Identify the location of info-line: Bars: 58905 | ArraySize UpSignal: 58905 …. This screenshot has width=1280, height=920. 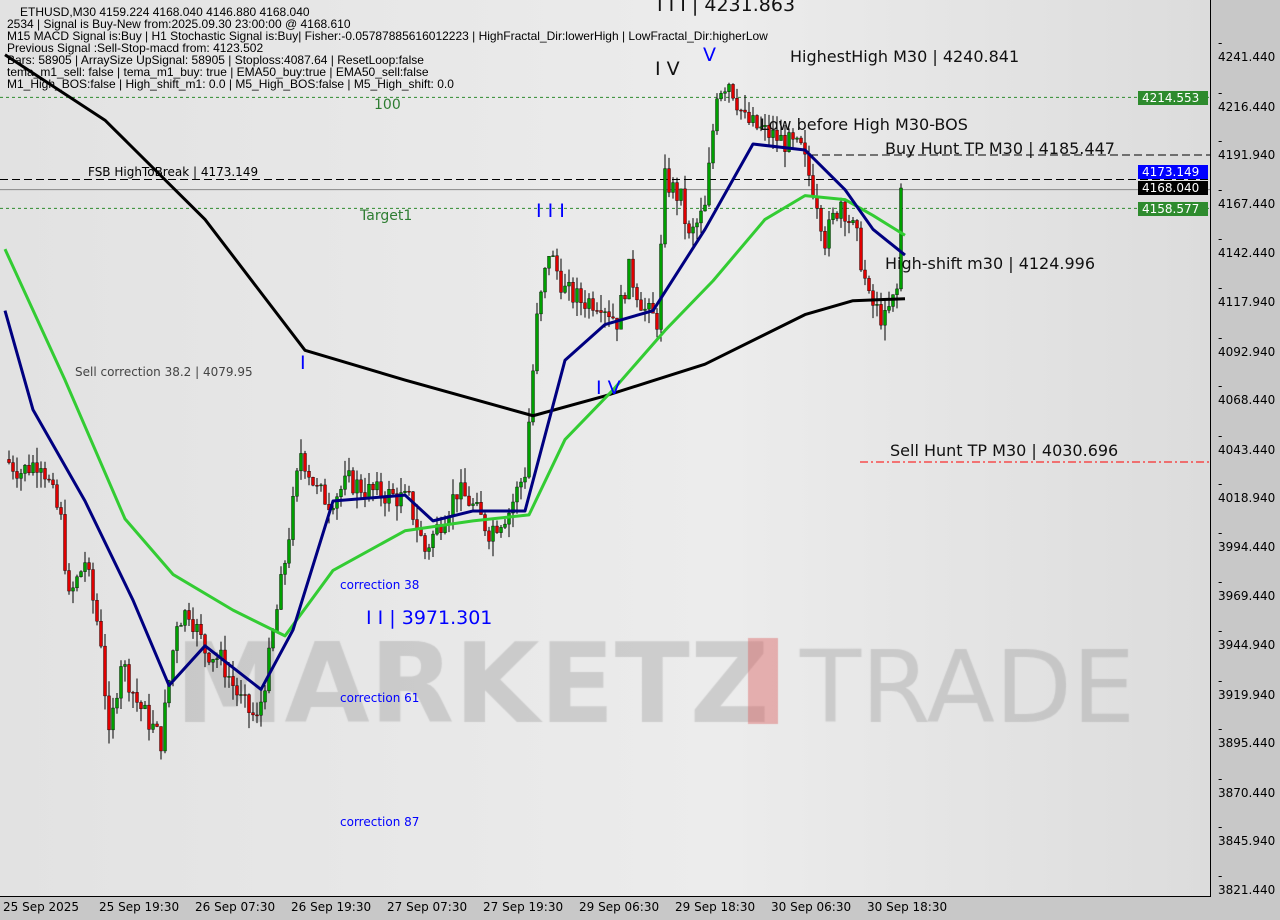
(215, 60).